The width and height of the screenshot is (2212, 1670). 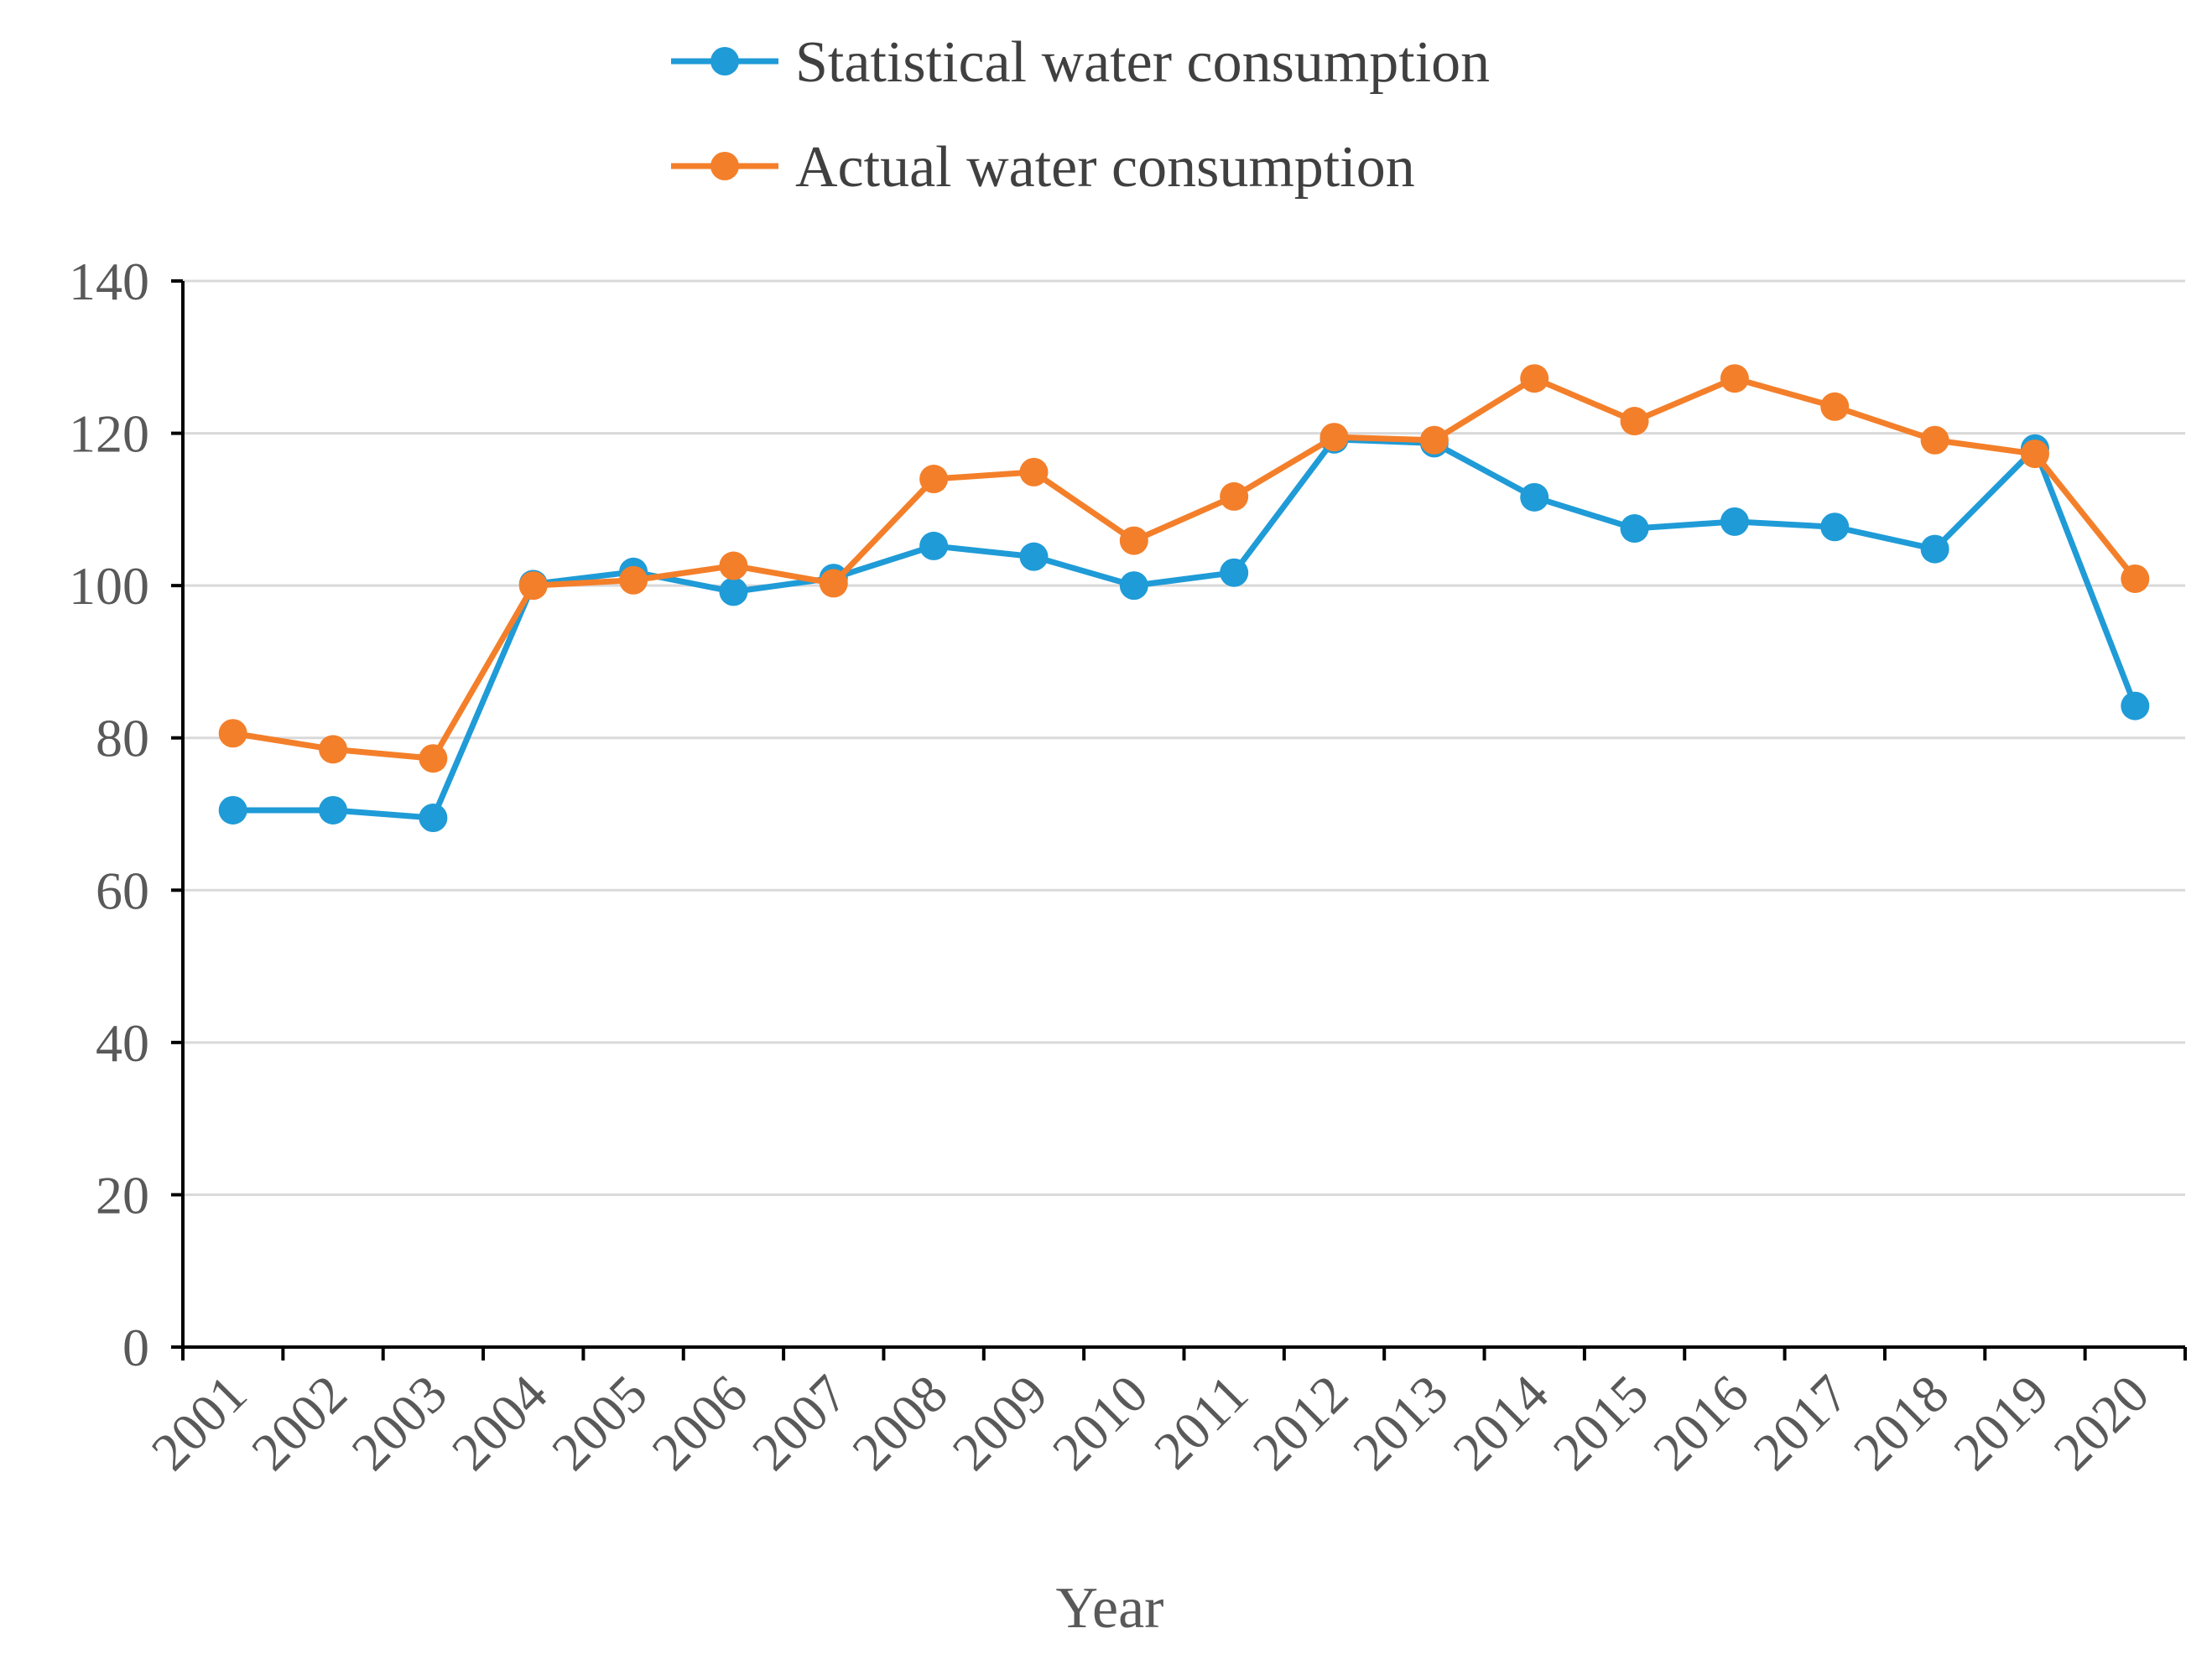 I want to click on x-tick-label: 2007, so click(x=800, y=1423).